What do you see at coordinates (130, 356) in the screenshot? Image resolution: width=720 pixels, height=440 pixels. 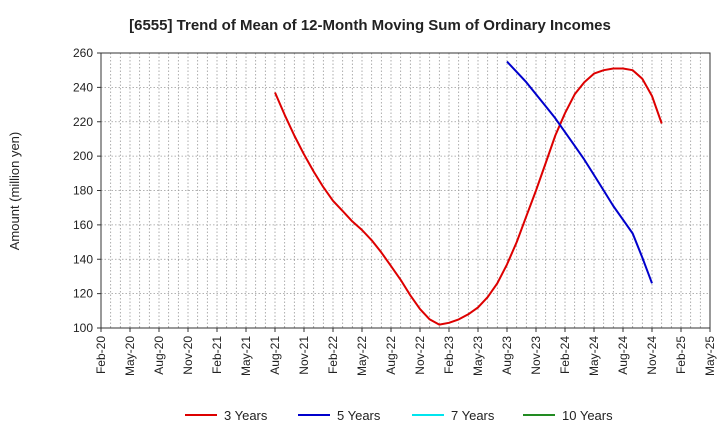 I see `x-tick-label: May-20` at bounding box center [130, 356].